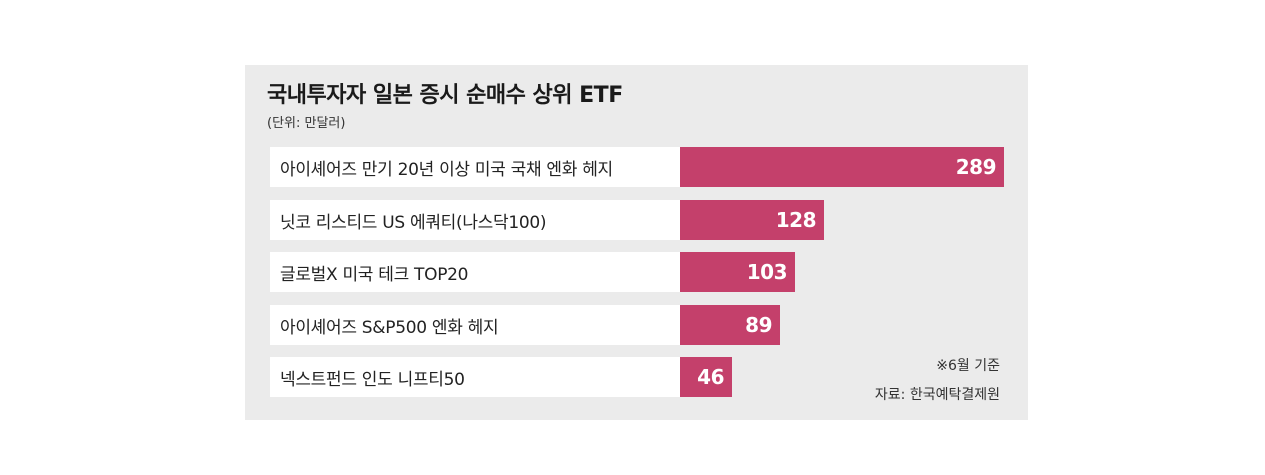 Image resolution: width=1265 pixels, height=475 pixels. Describe the element at coordinates (475, 272) in the screenshot. I see `category-label: 글로벌X 미국 테크 TOP20` at that location.